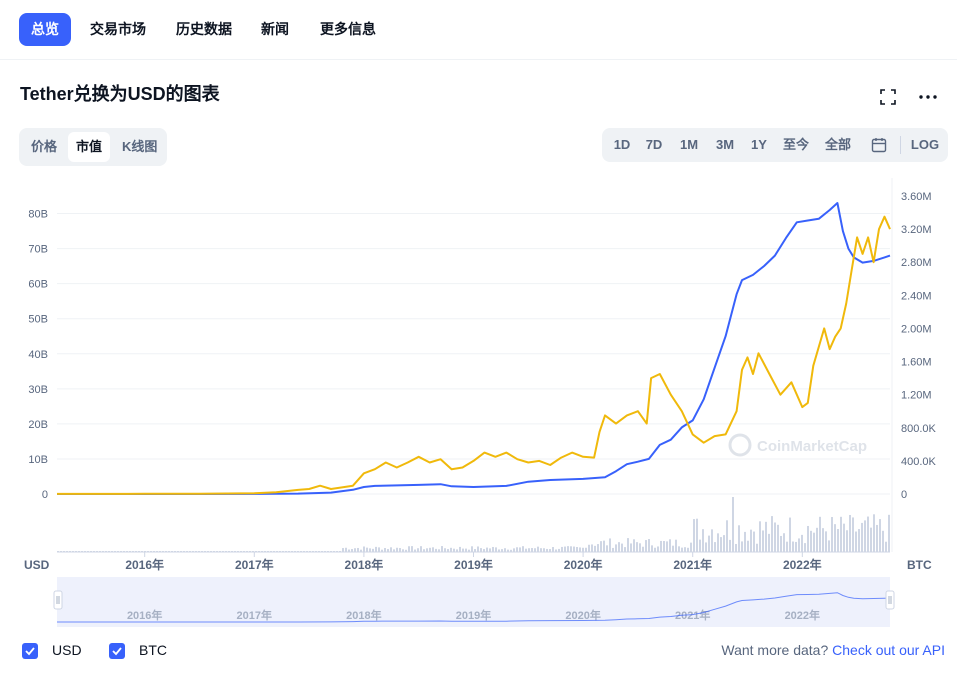 The width and height of the screenshot is (957, 681). I want to click on range-ytd: 至今, so click(795, 144).